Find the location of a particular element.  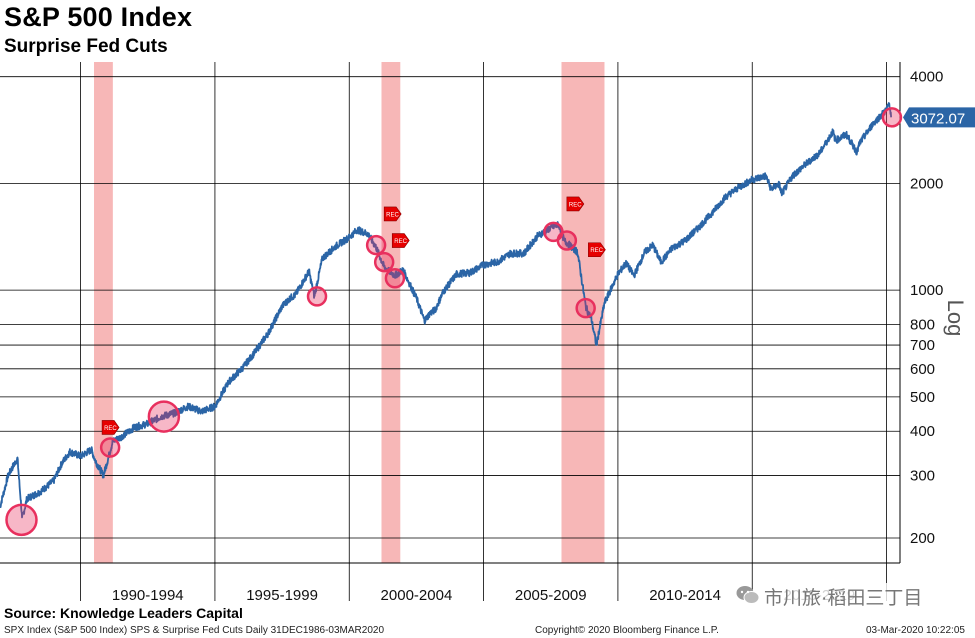

source-note: Source: Knowledge Leaders Capital is located at coordinates (123, 613).